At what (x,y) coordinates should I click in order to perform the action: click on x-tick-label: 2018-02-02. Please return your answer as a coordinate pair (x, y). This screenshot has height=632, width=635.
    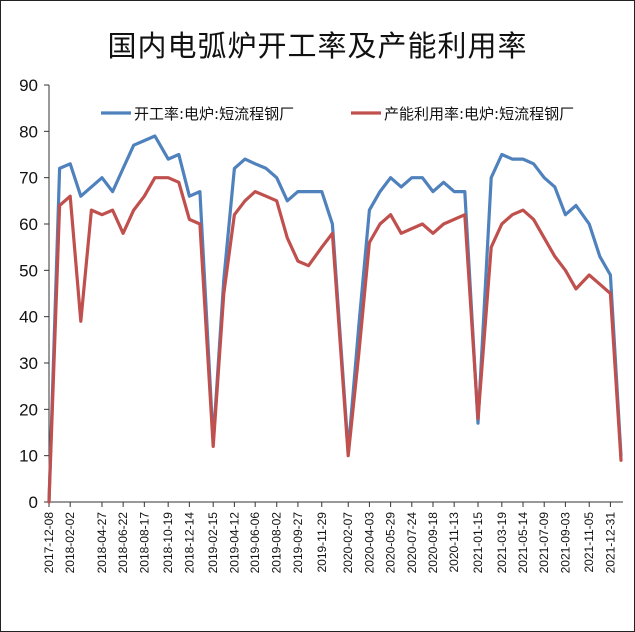
    Looking at the image, I should click on (70, 543).